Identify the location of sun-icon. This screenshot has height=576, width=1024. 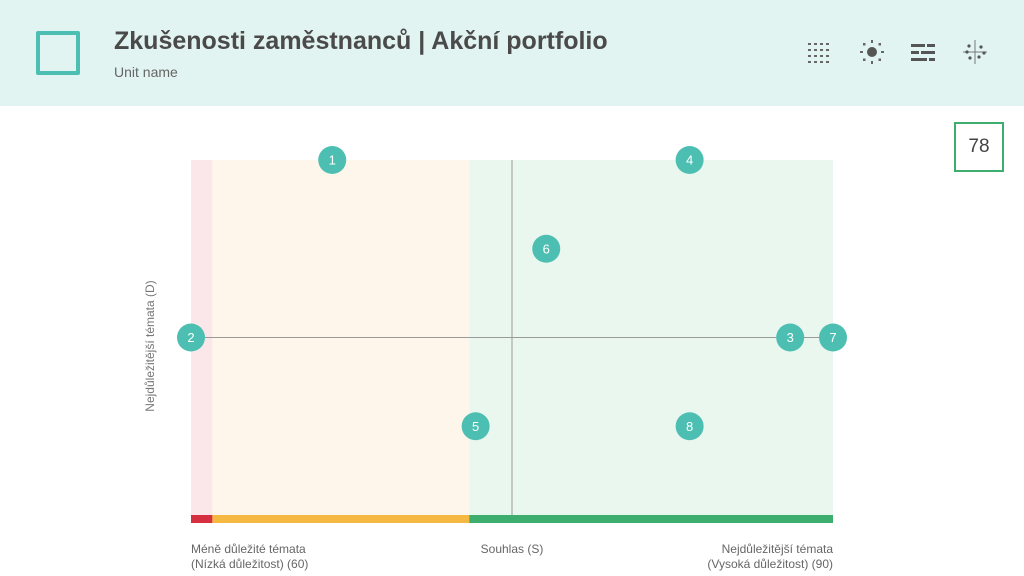
(872, 52).